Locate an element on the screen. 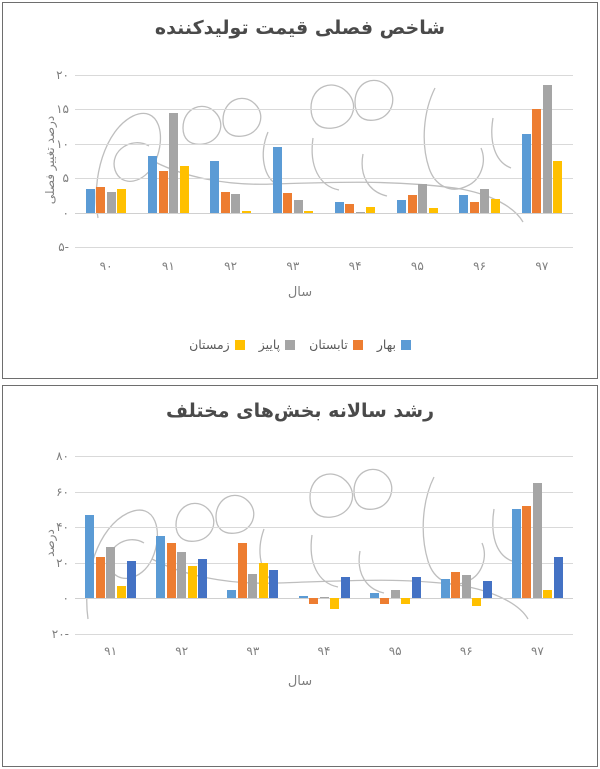 This screenshot has height=769, width=600. x-axis-tick-label: ۹۶ is located at coordinates (480, 266).